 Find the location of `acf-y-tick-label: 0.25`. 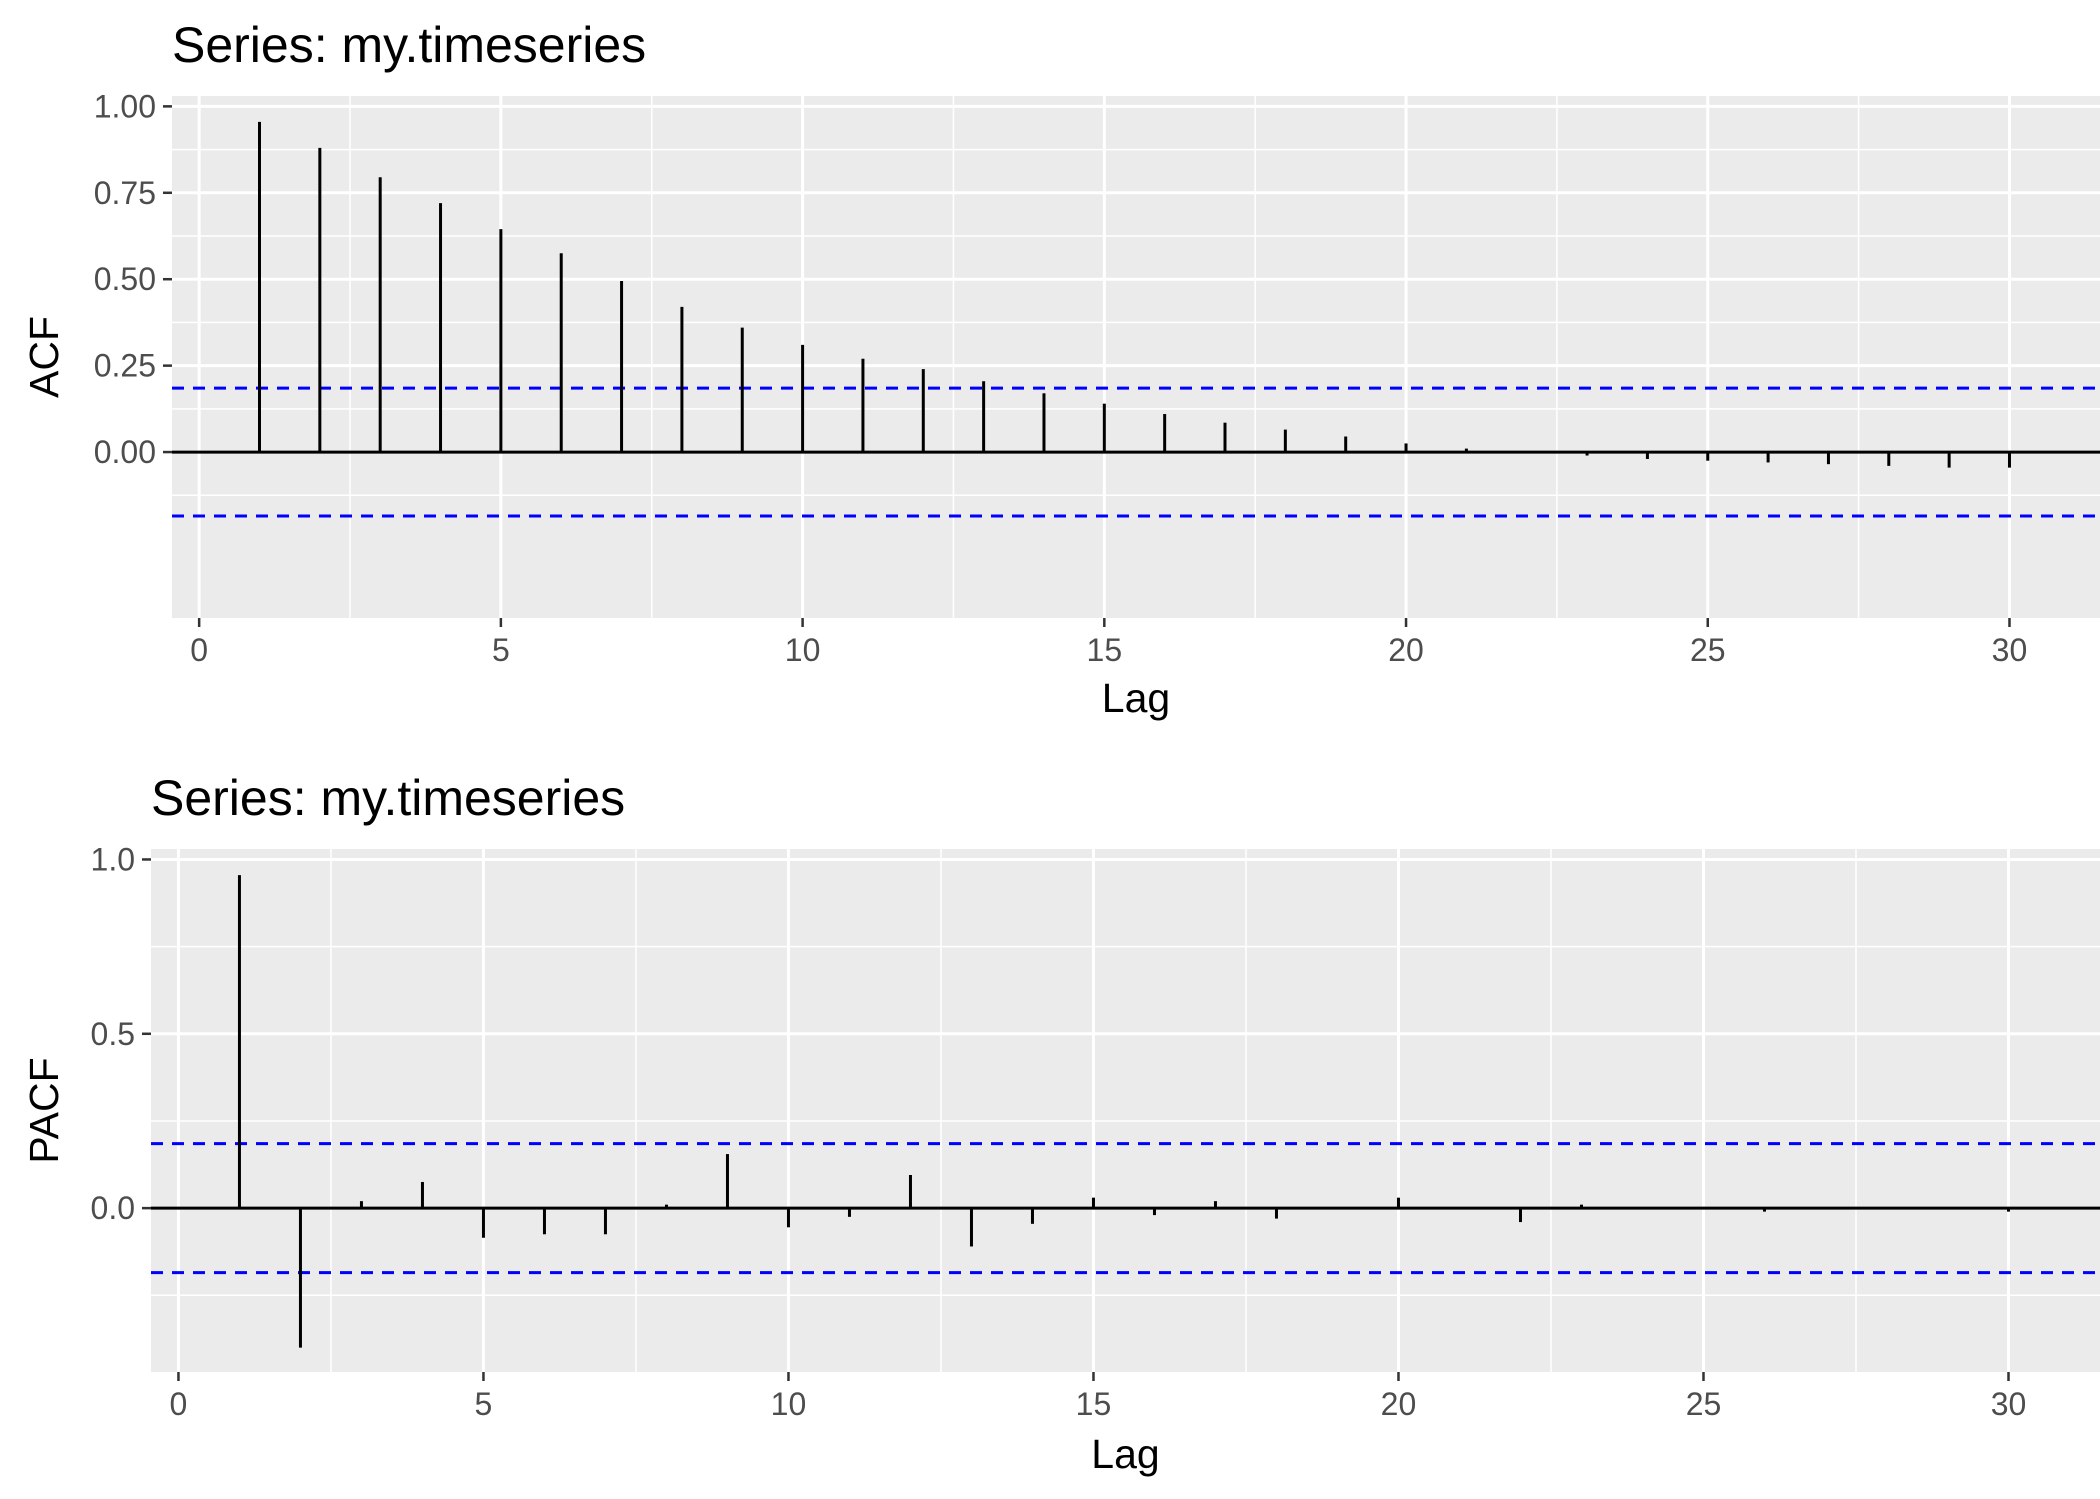

acf-y-tick-label: 0.25 is located at coordinates (125, 366).